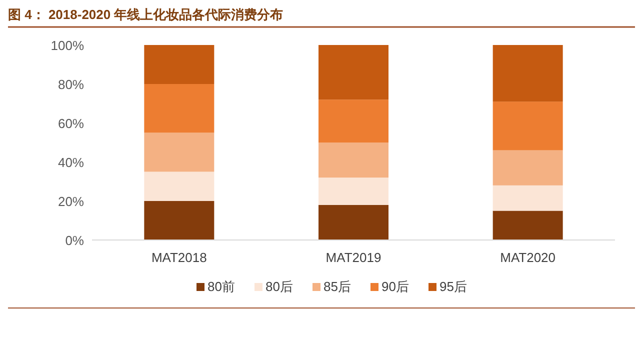 The height and width of the screenshot is (337, 643). Describe the element at coordinates (71, 201) in the screenshot. I see `y-tick-label: 20%` at that location.